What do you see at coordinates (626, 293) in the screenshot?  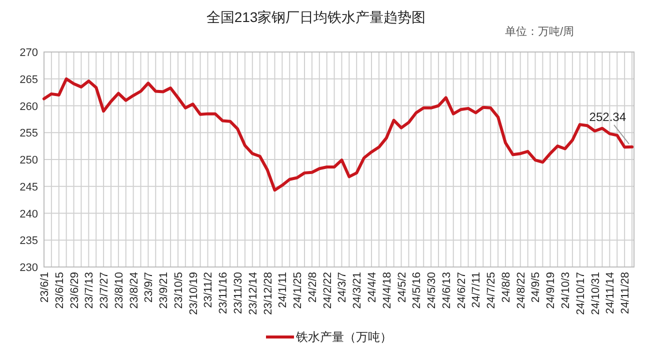 I see `x-tick-label: 24/11/28` at bounding box center [626, 293].